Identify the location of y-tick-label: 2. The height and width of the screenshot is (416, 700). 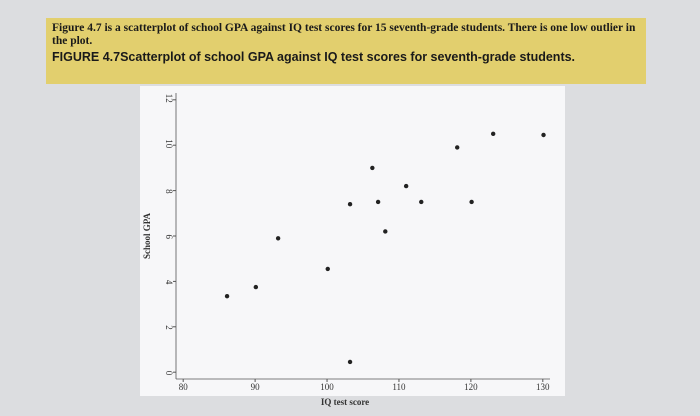
(169, 327).